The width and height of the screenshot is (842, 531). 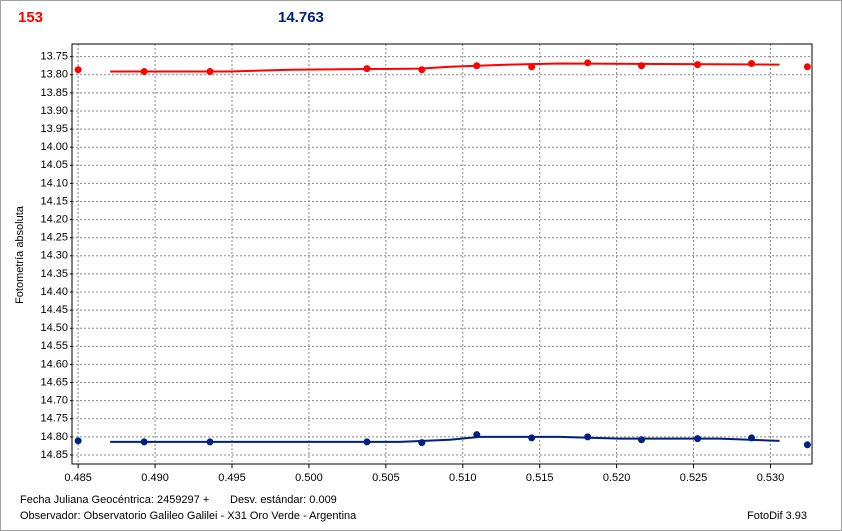 What do you see at coordinates (771, 478) in the screenshot?
I see `x-tick-label: 0.530` at bounding box center [771, 478].